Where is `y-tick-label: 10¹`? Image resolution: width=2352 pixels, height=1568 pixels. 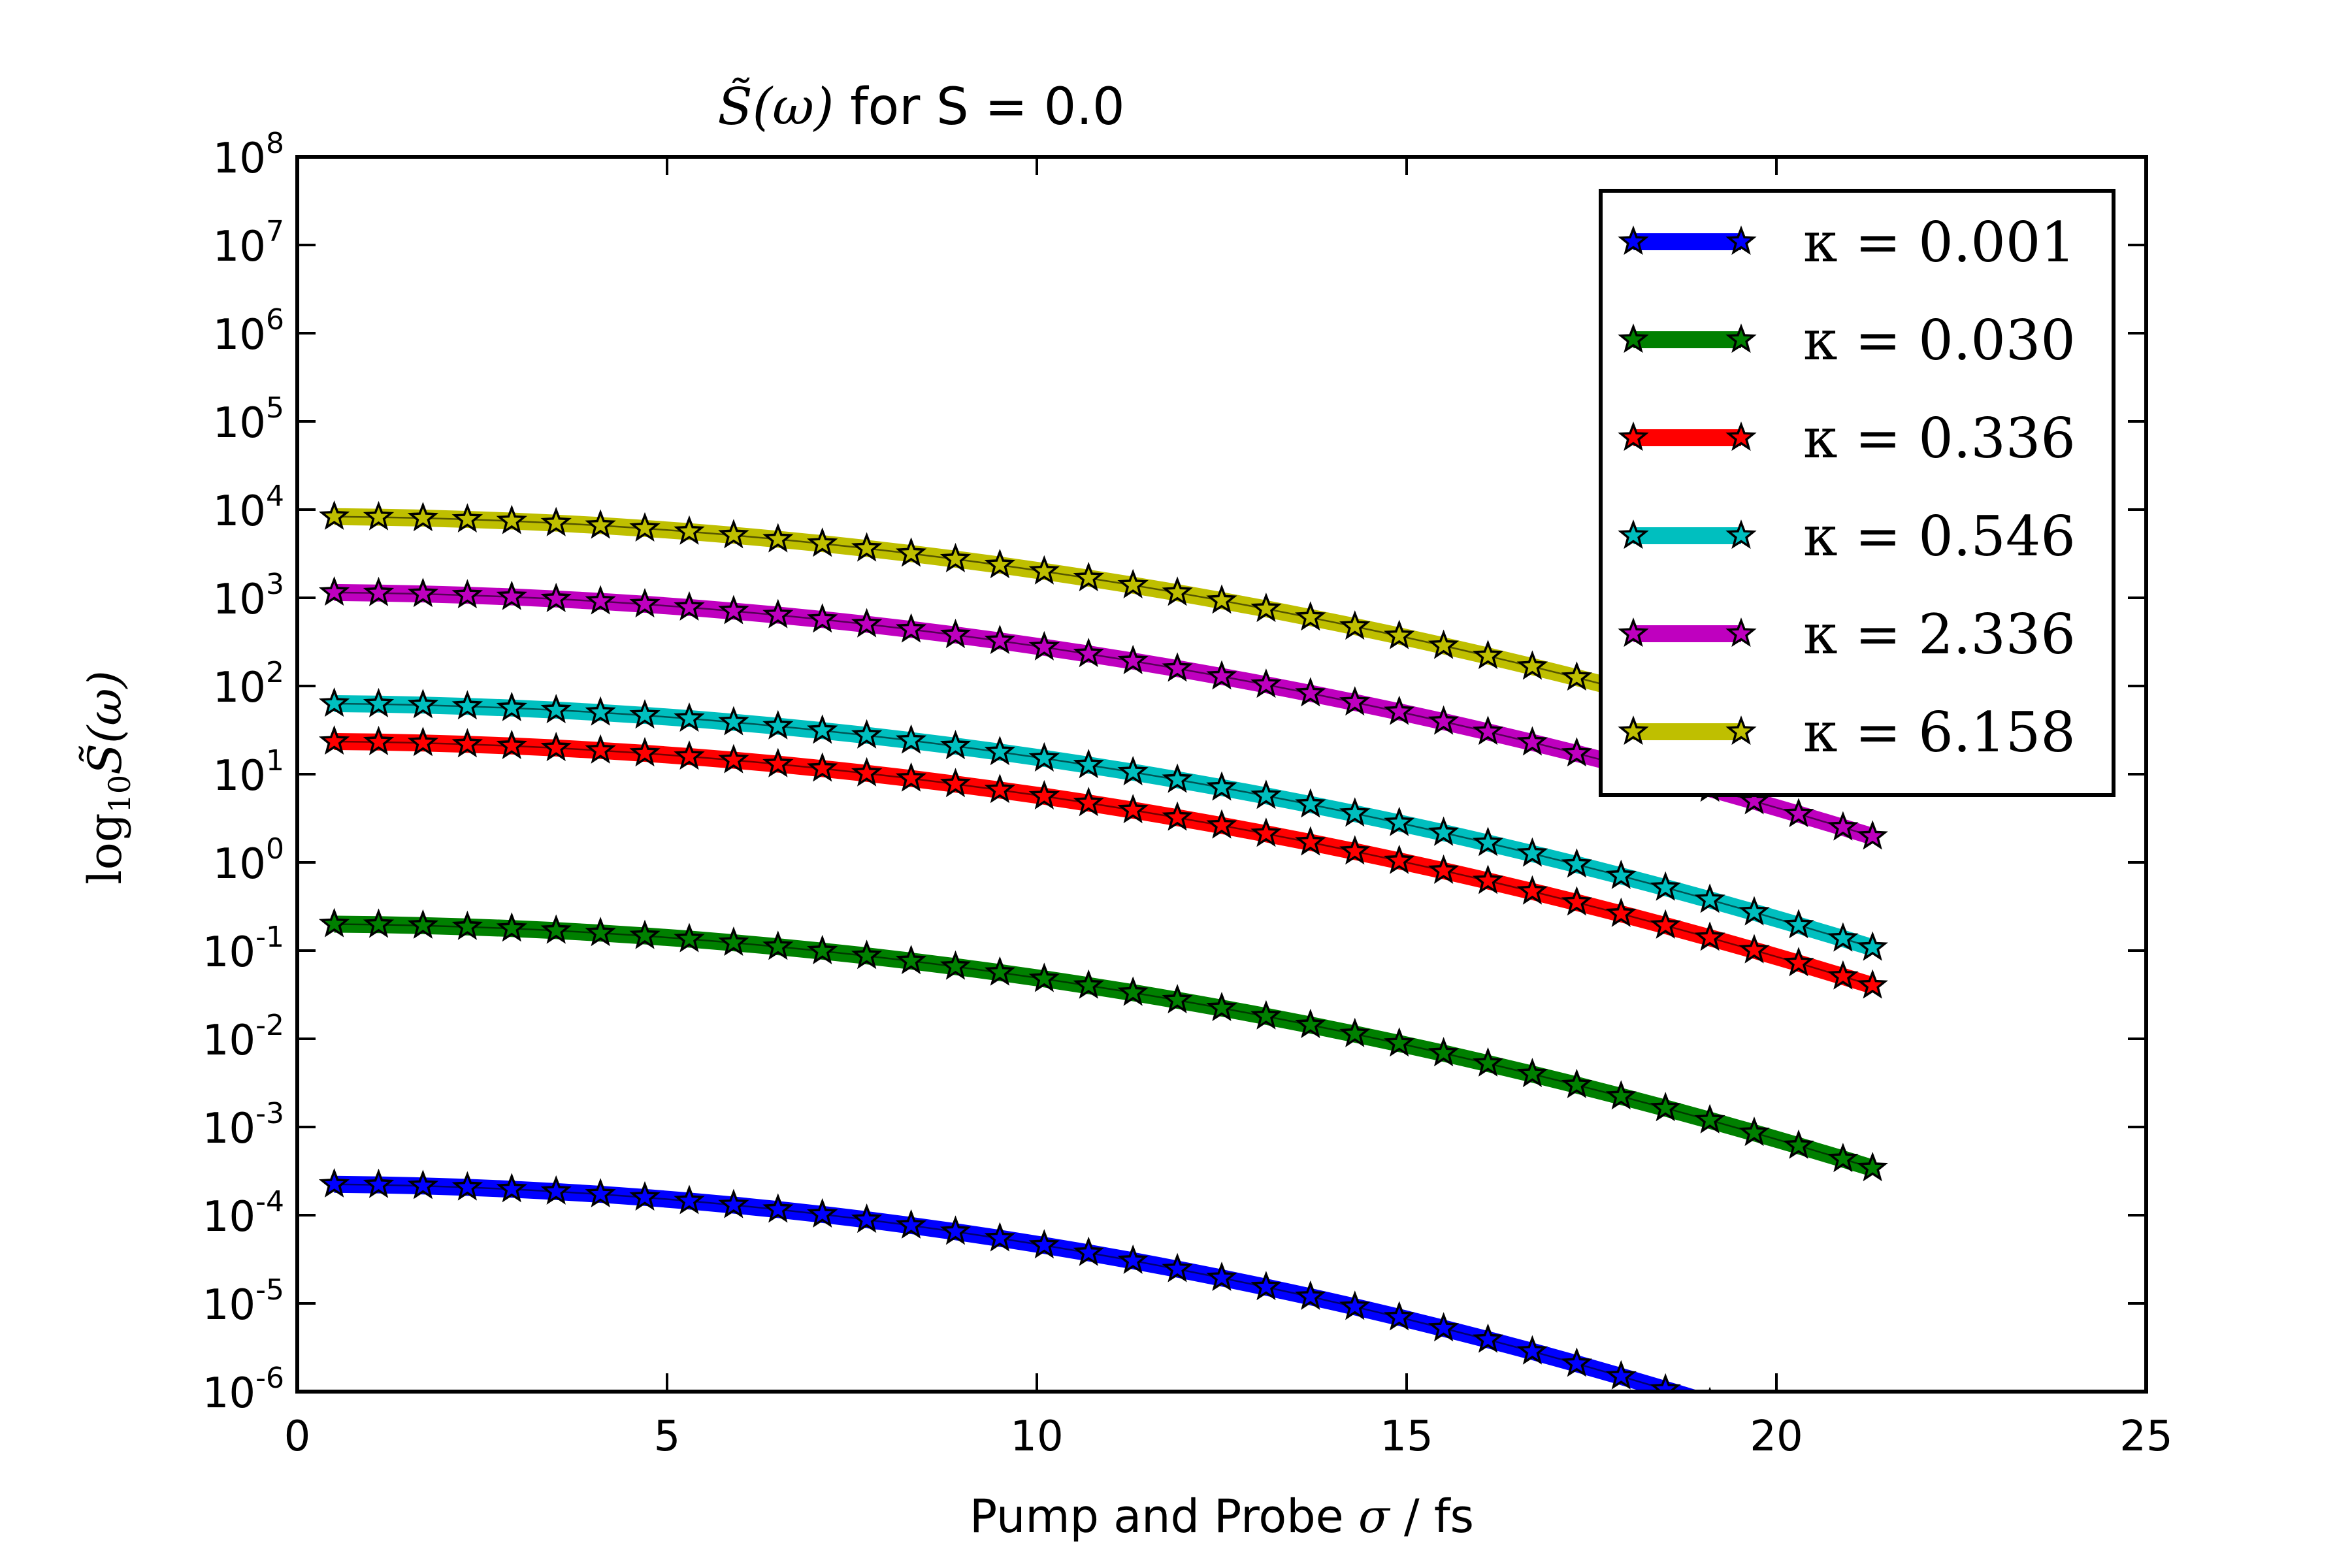 y-tick-label: 10¹ is located at coordinates (248, 772).